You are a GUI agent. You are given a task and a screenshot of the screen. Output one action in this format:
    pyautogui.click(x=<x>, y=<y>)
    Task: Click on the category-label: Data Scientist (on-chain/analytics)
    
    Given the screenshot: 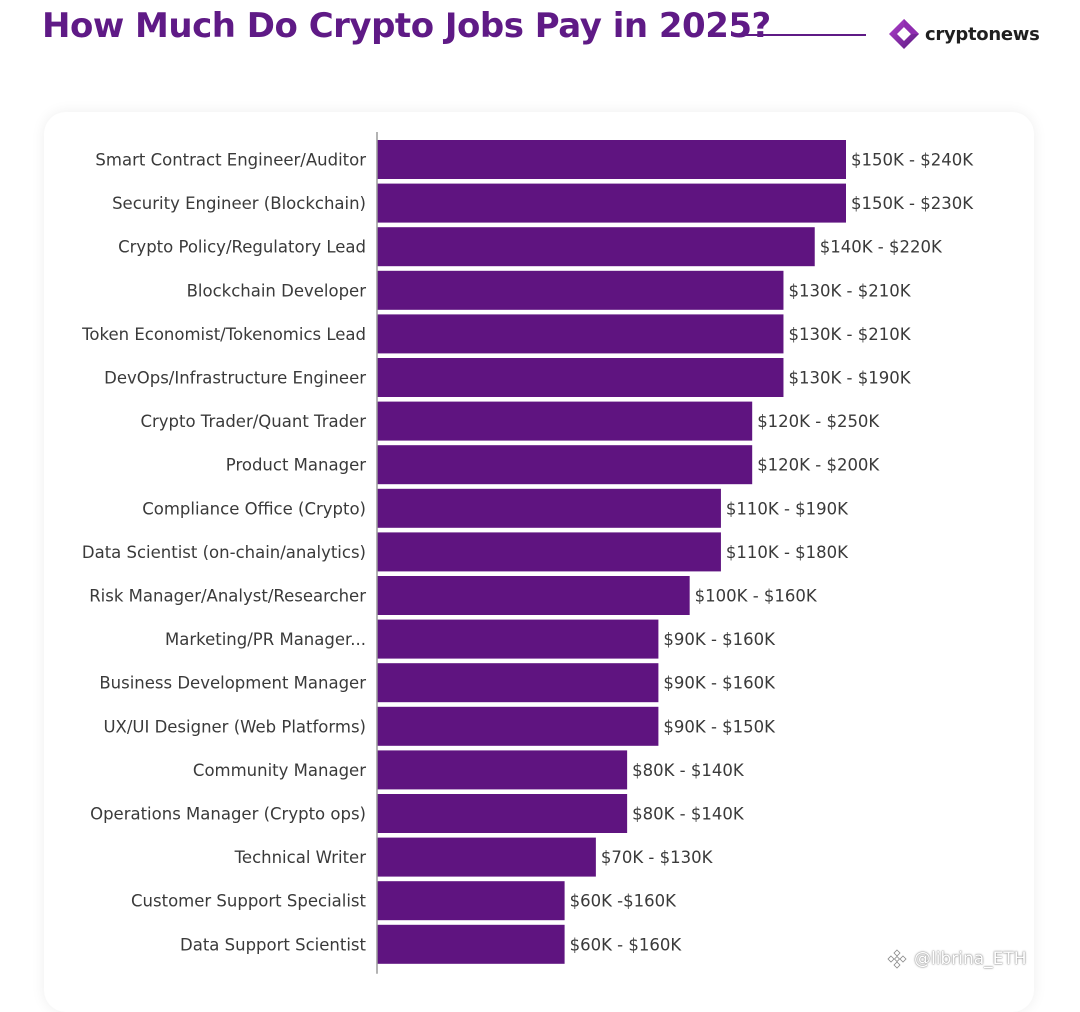 What is the action you would take?
    pyautogui.click(x=224, y=552)
    